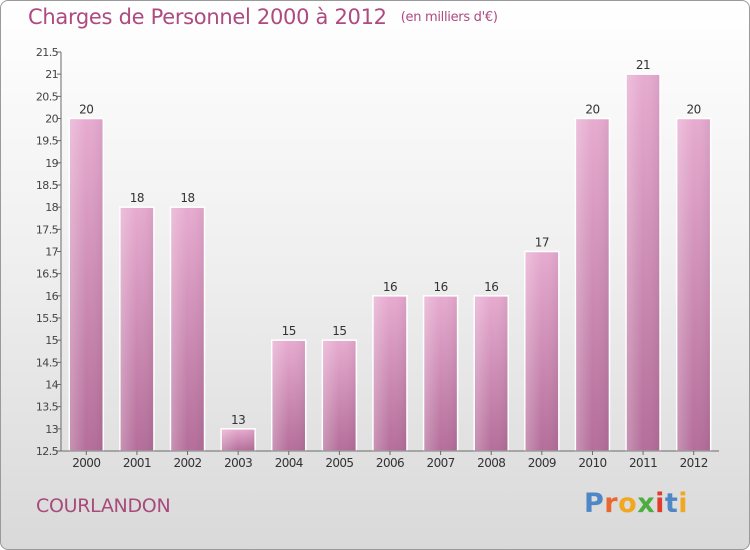 The image size is (750, 550). What do you see at coordinates (643, 463) in the screenshot?
I see `x-tick-label: 2011` at bounding box center [643, 463].